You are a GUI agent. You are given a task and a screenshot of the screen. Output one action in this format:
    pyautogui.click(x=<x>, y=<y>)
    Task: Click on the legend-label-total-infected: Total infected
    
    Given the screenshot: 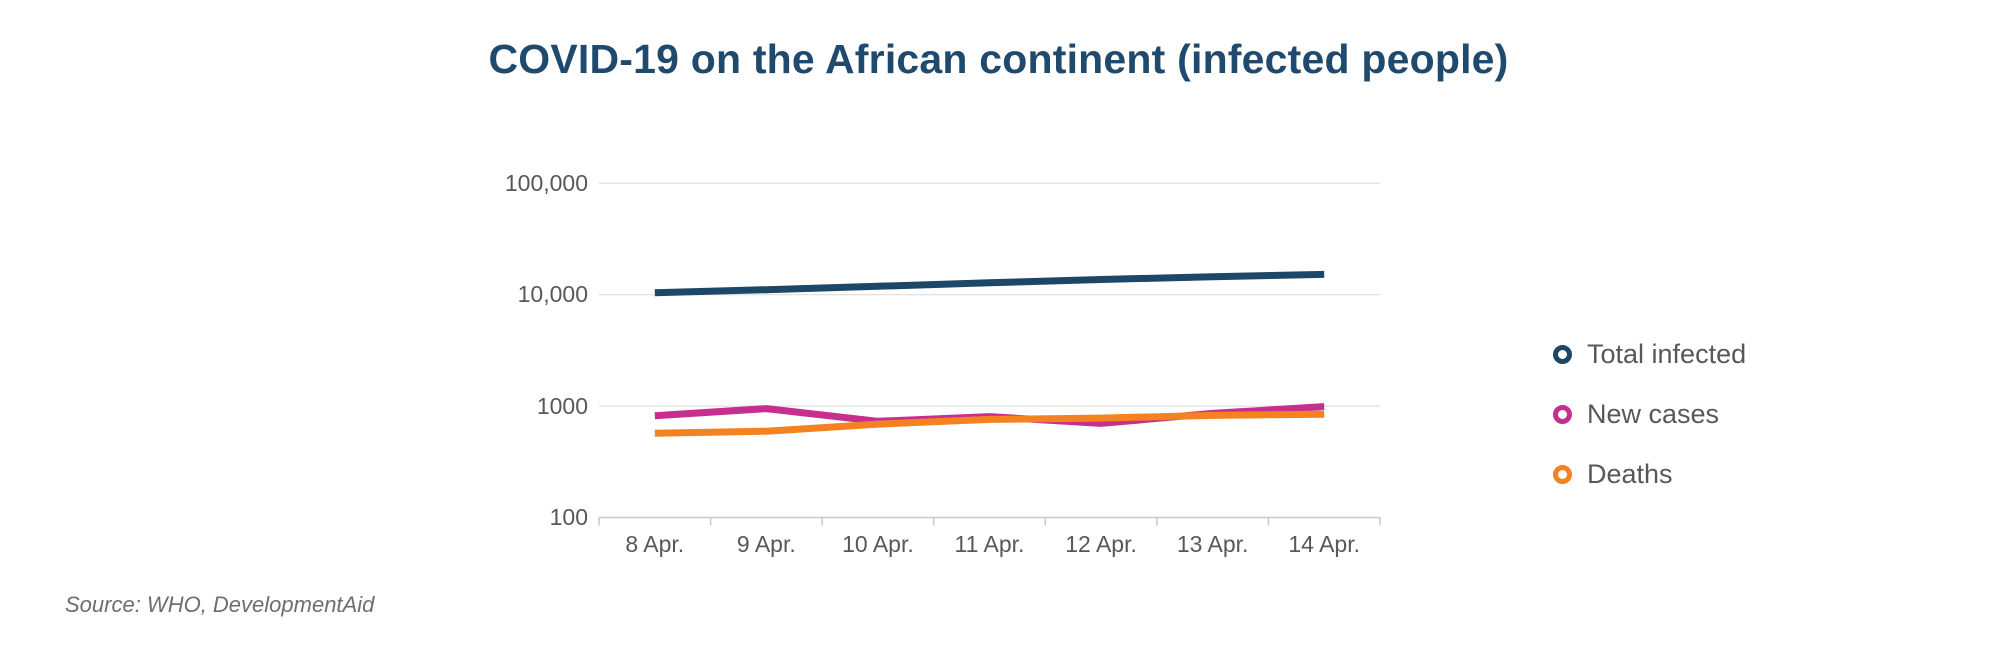 What is the action you would take?
    pyautogui.click(x=1667, y=353)
    